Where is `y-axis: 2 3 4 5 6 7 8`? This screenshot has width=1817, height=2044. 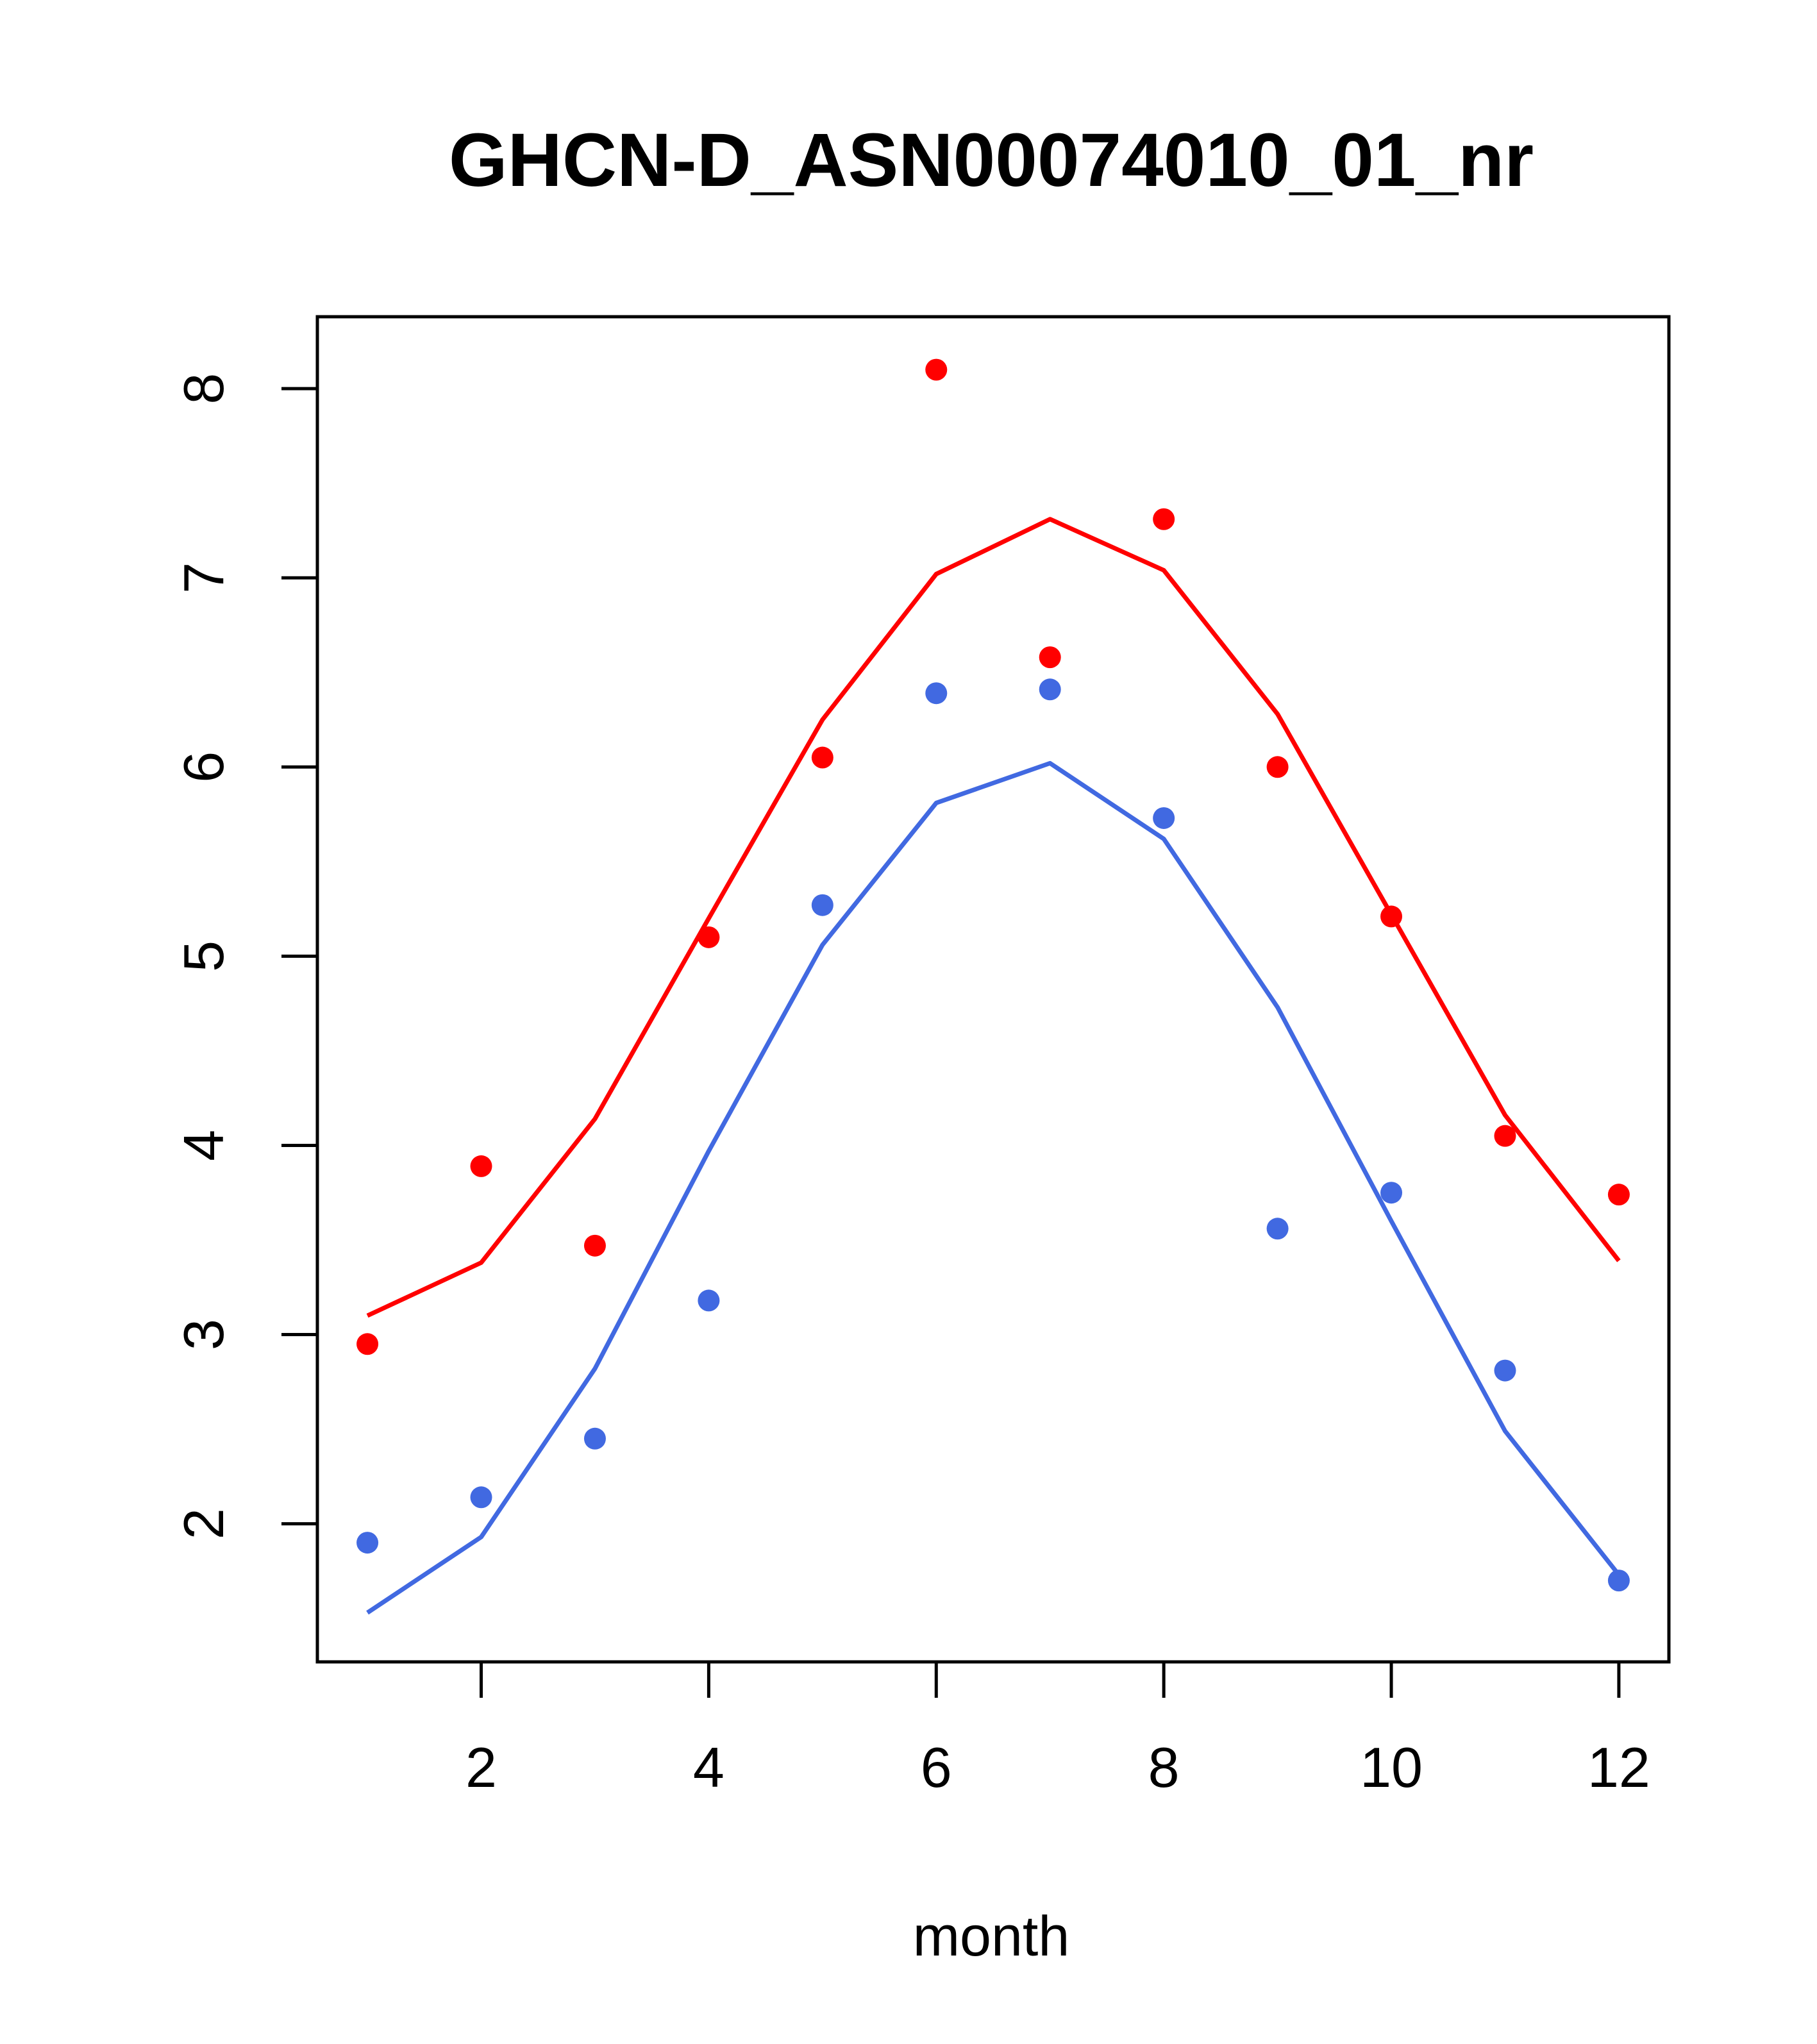 y-axis: 2 3 4 5 6 7 8 is located at coordinates (245, 956).